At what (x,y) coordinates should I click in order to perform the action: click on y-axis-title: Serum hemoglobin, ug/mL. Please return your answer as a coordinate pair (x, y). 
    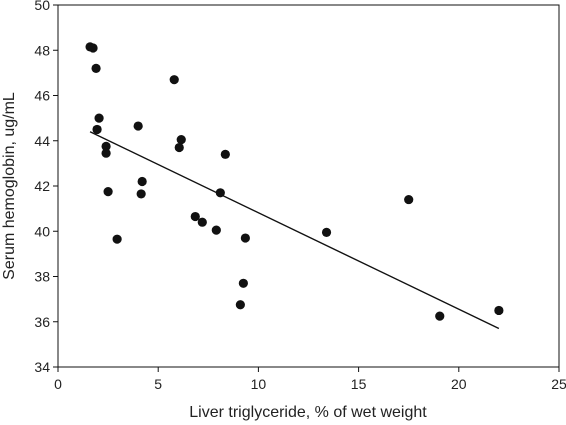
    Looking at the image, I should click on (9, 186).